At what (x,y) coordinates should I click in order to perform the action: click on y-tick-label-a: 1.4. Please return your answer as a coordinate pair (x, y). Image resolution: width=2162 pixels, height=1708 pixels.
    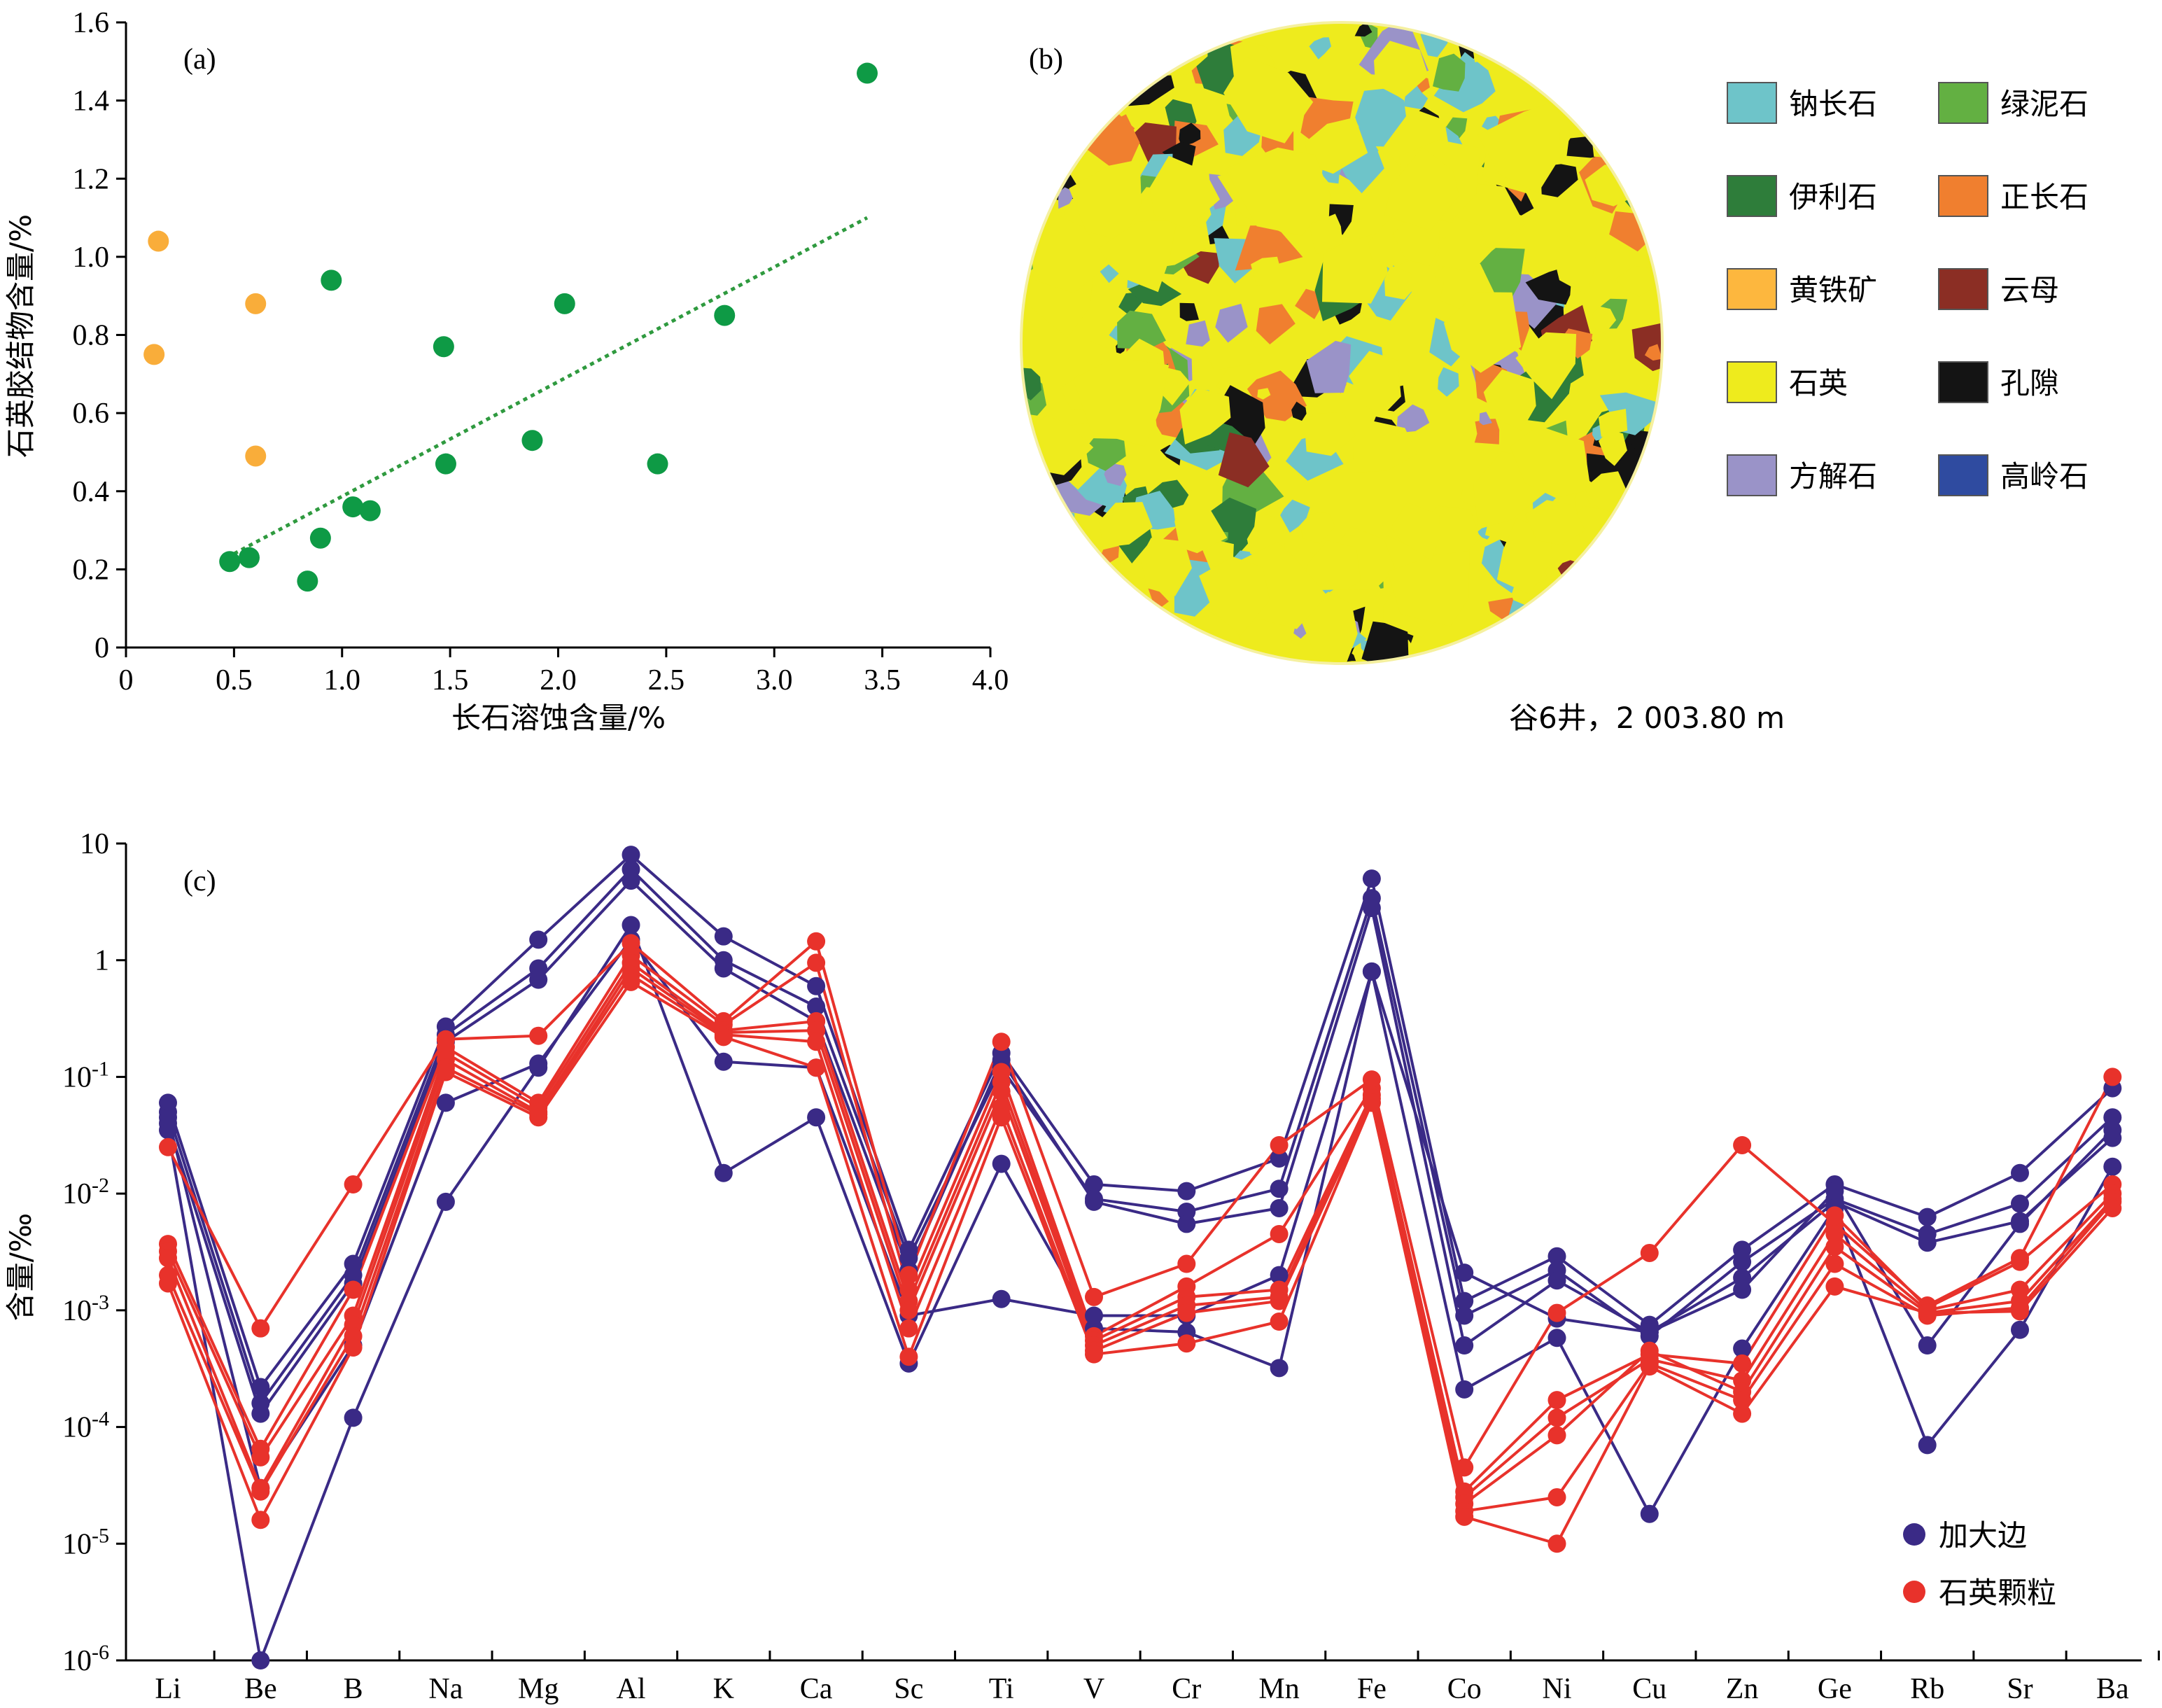
    Looking at the image, I should click on (91, 101).